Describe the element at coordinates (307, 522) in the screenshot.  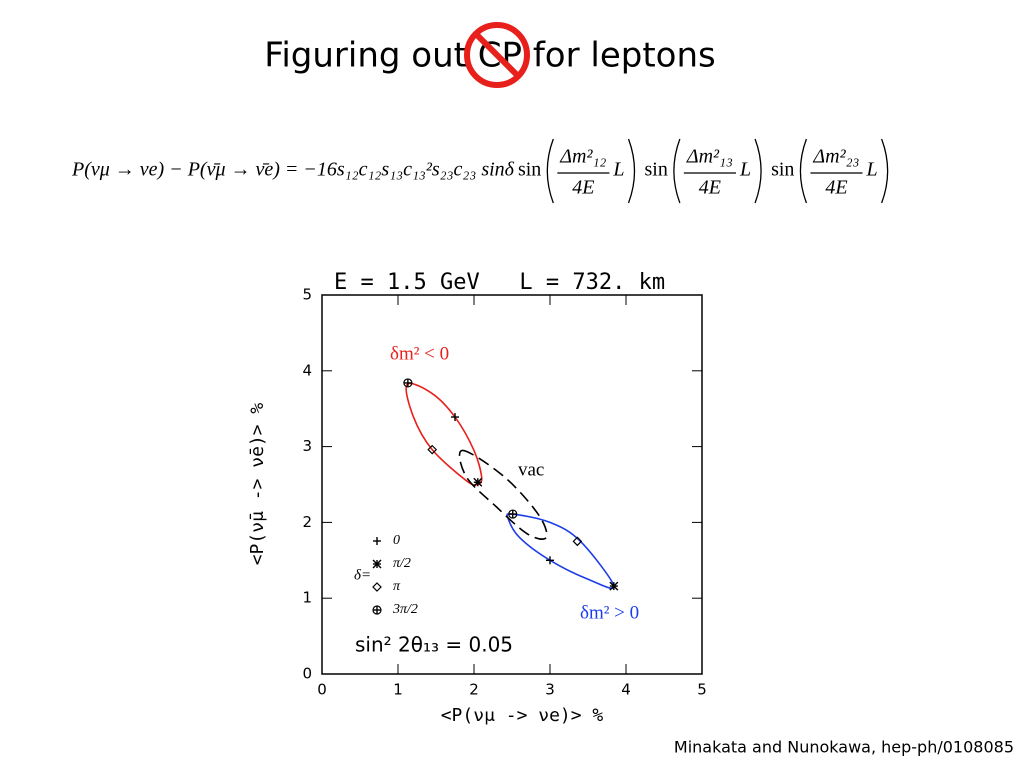
I see `y-tick-label: 2` at that location.